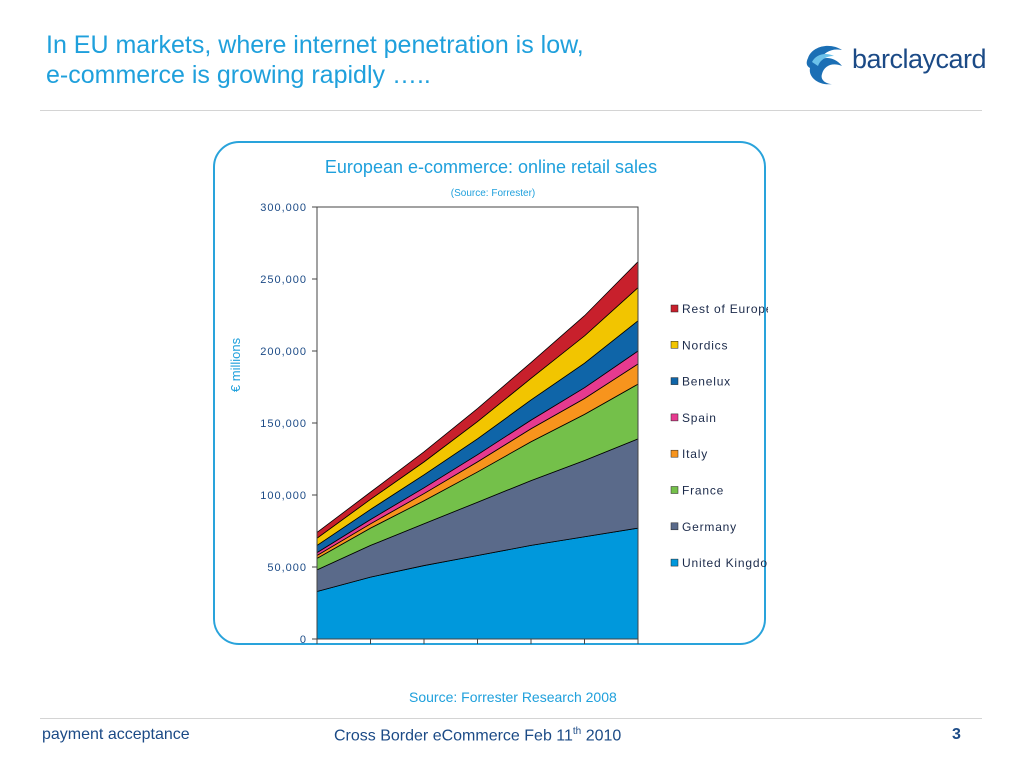  I want to click on footer-divider, so click(511, 718).